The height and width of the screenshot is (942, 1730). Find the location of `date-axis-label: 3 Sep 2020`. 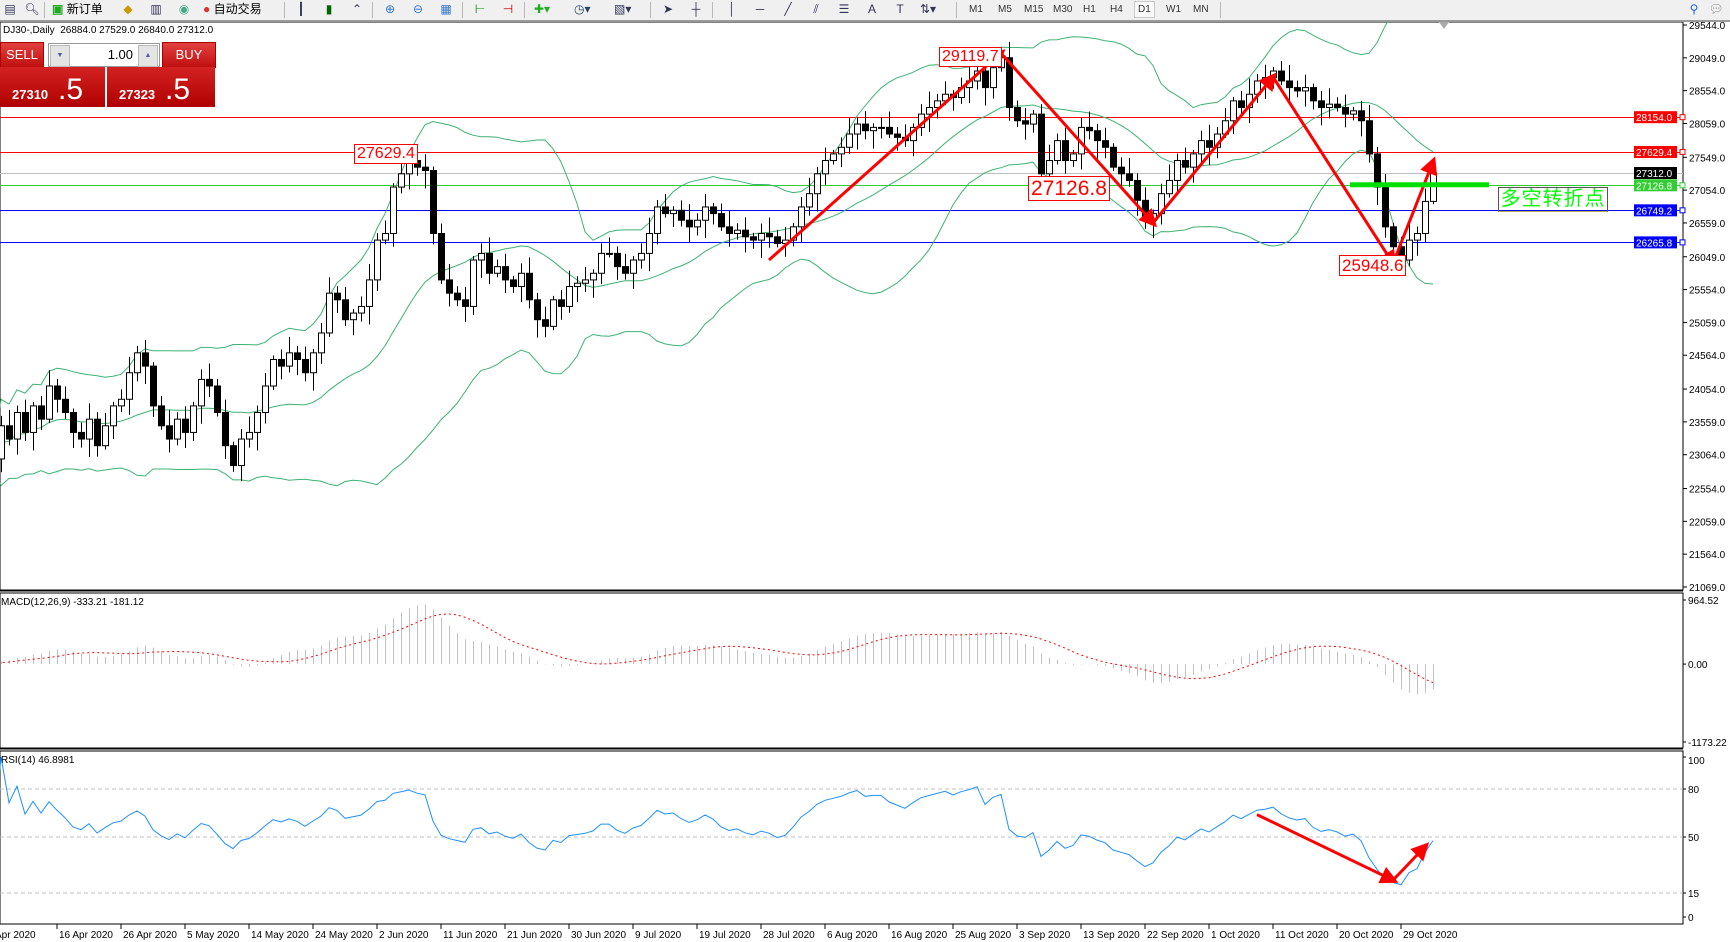

date-axis-label: 3 Sep 2020 is located at coordinates (1045, 935).